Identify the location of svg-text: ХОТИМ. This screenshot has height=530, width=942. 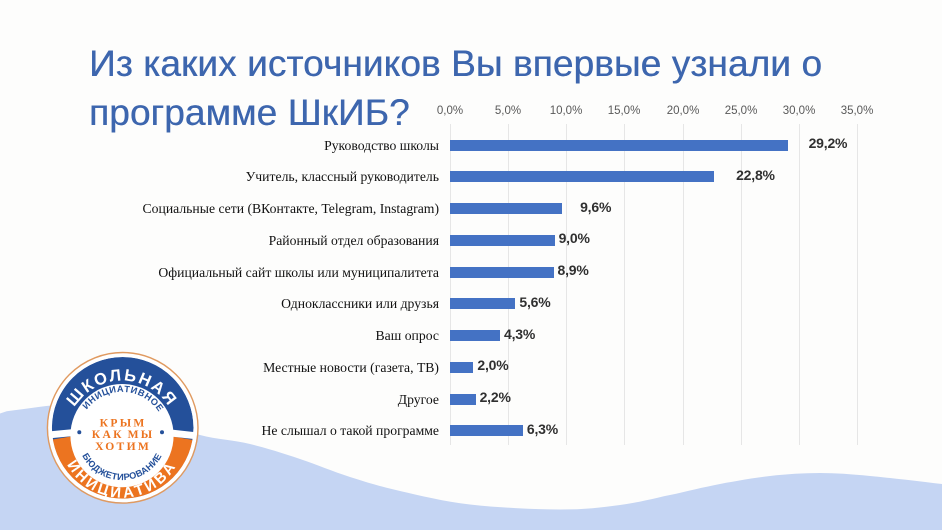
(123, 446).